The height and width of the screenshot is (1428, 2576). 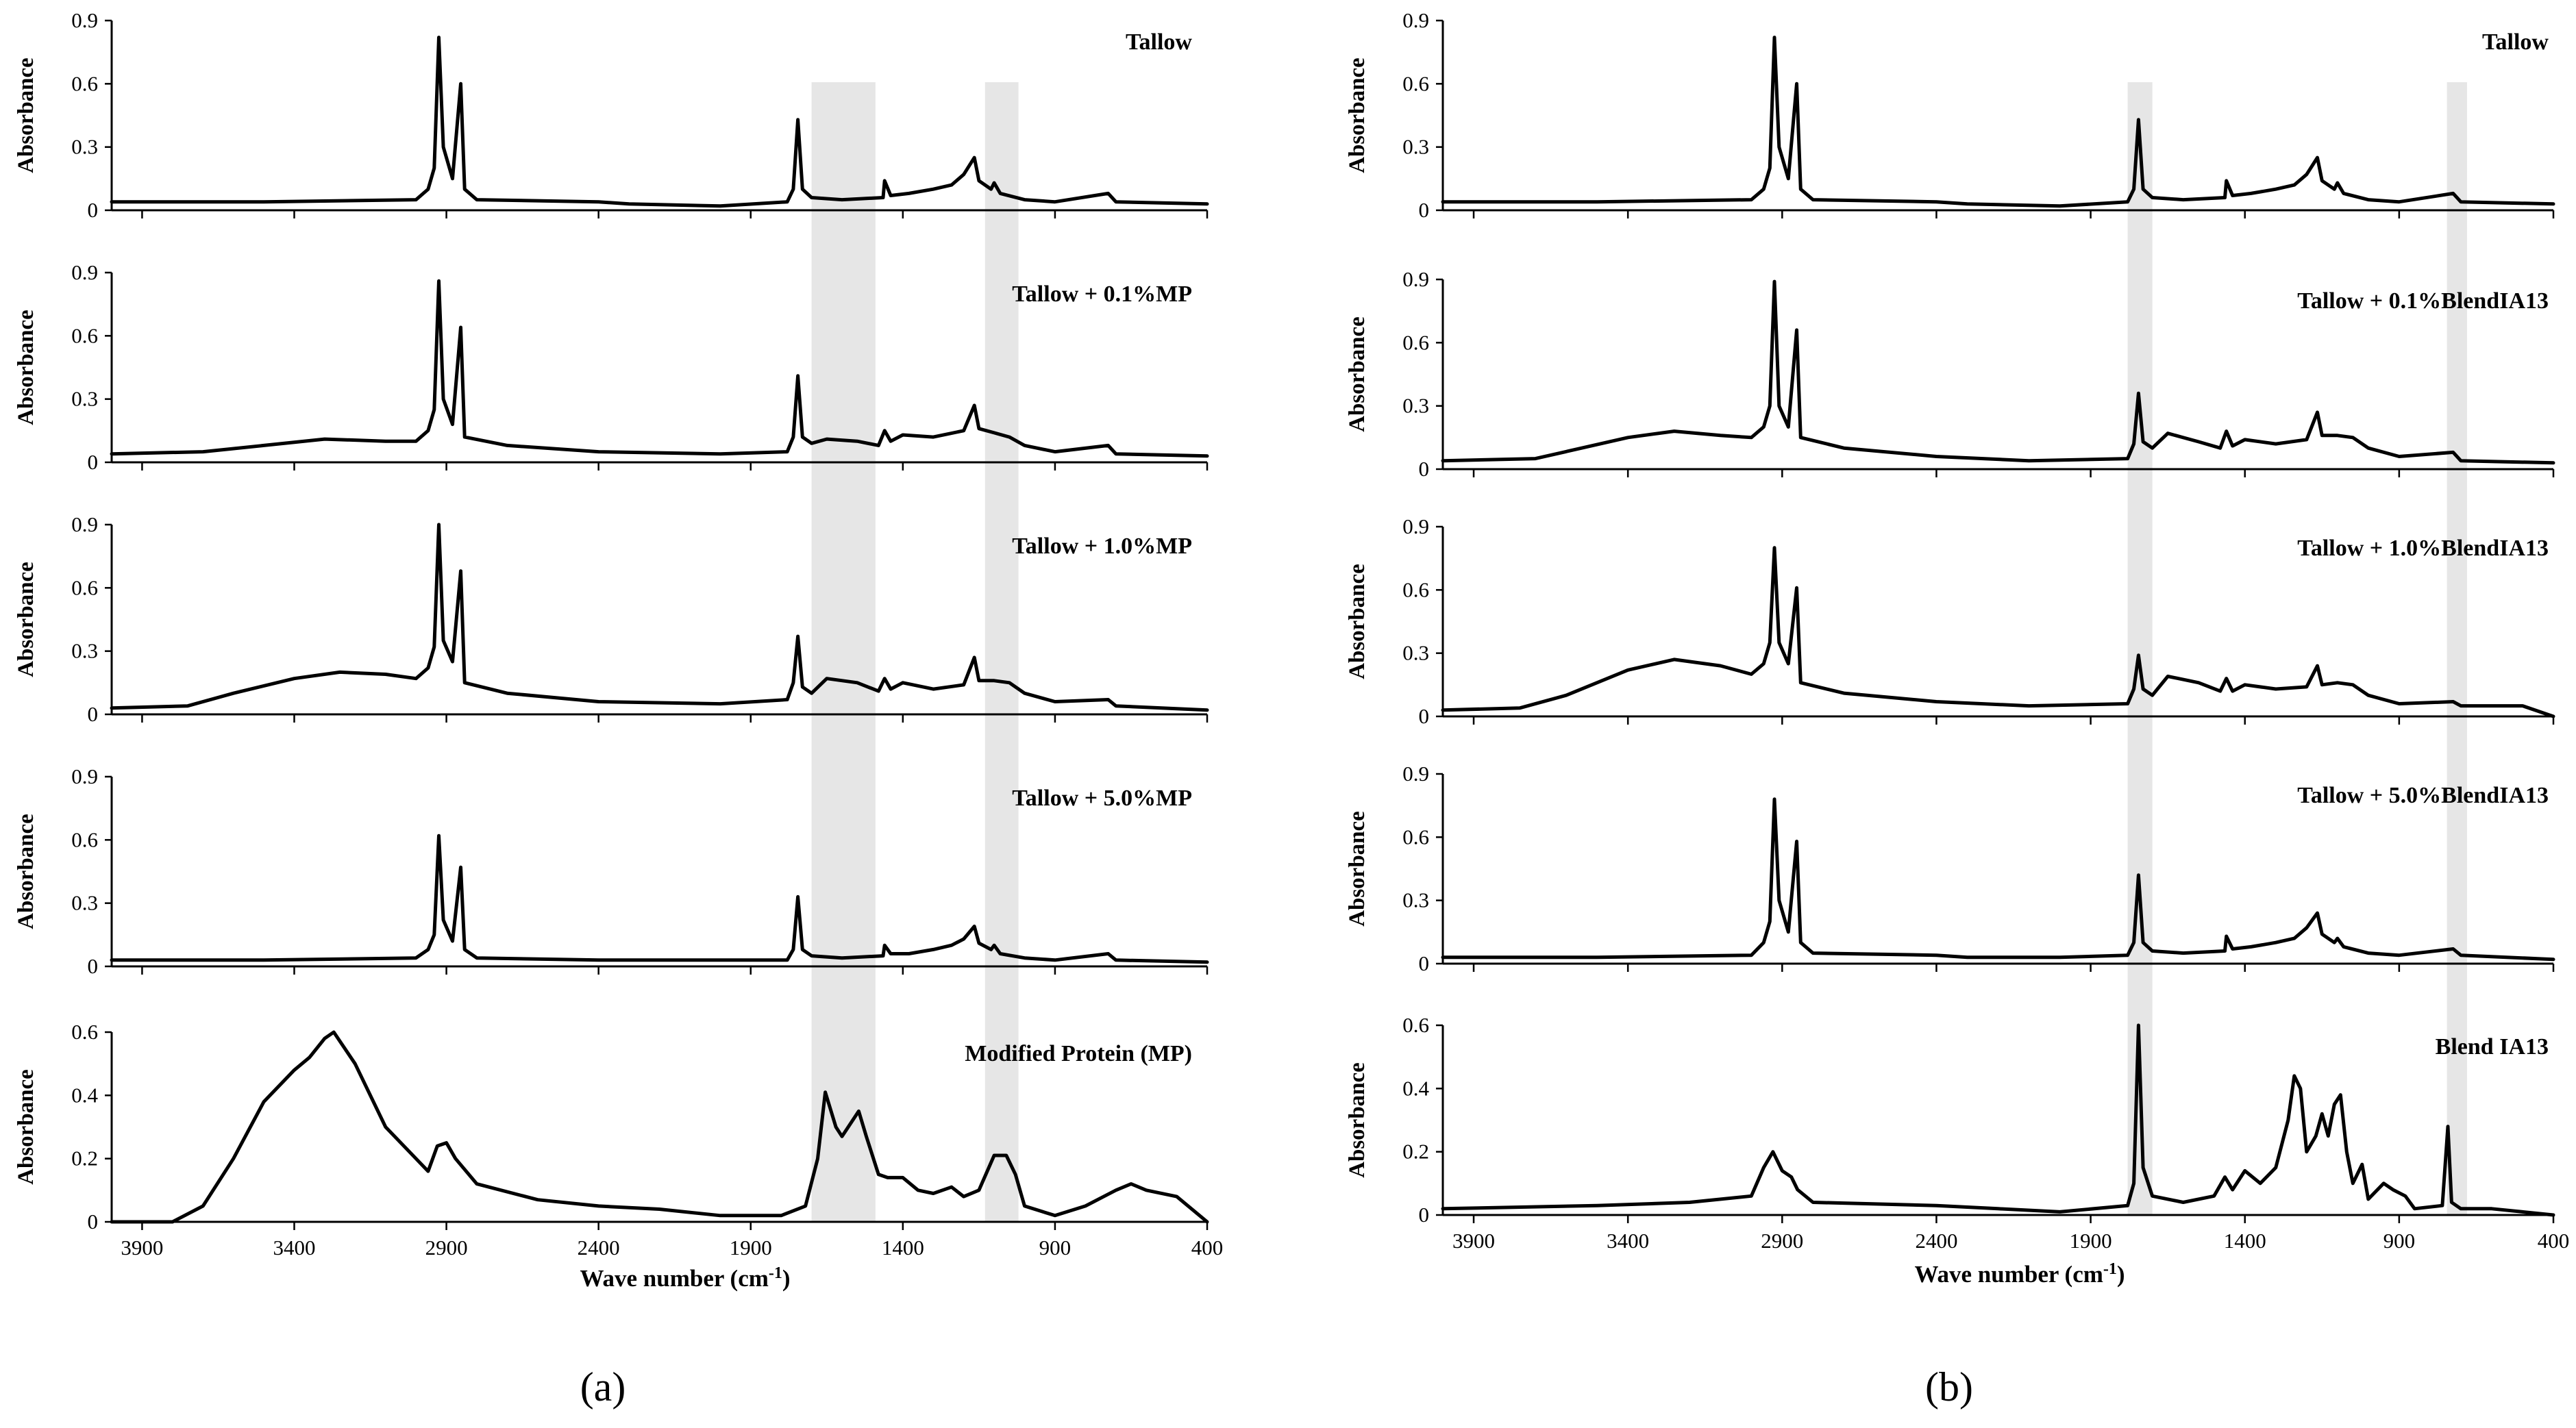 I want to click on series-label: Blend IA13, so click(x=2492, y=1047).